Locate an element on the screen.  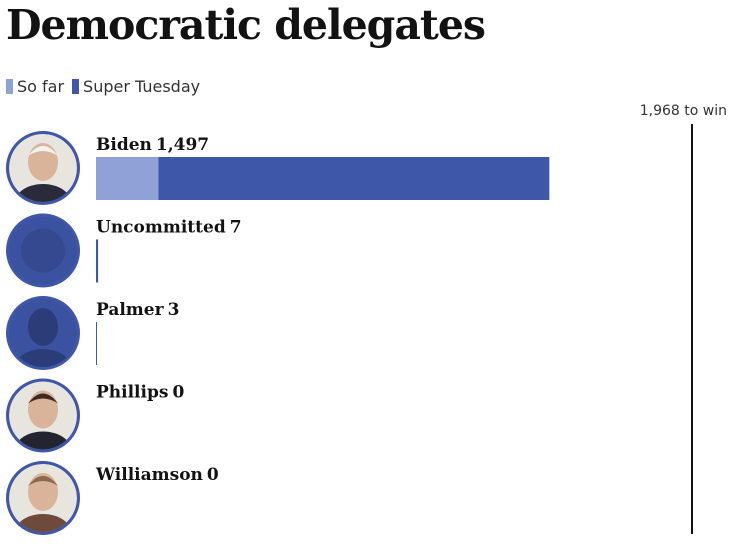
candidate-label-williamson: Williamson 0 is located at coordinates (157, 475).